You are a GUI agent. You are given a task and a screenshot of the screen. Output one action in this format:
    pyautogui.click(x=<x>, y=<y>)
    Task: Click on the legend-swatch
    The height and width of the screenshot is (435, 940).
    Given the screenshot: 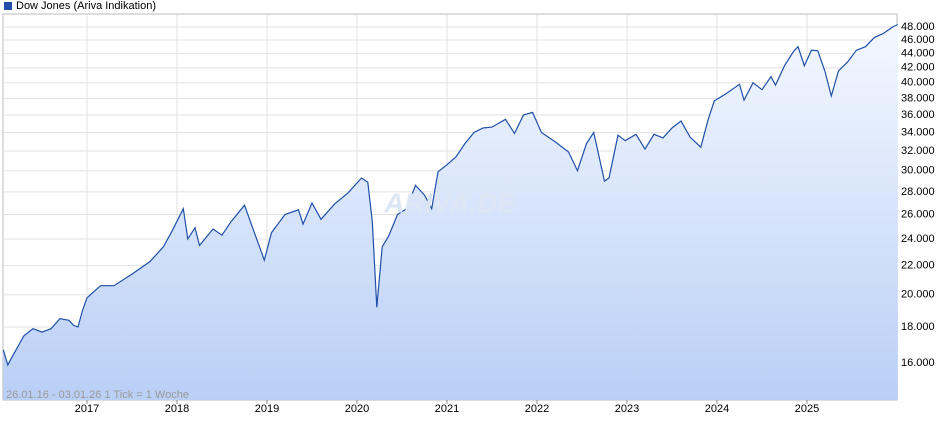 What is the action you would take?
    pyautogui.click(x=8, y=6)
    